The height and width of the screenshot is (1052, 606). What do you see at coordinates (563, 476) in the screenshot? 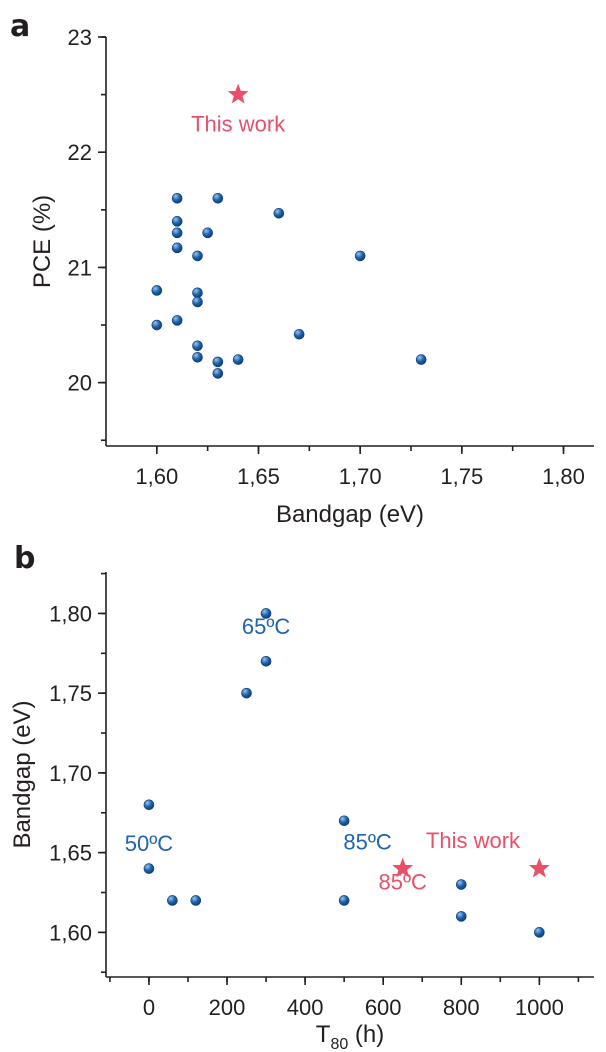
I see `x-tick-label: 1,80` at bounding box center [563, 476].